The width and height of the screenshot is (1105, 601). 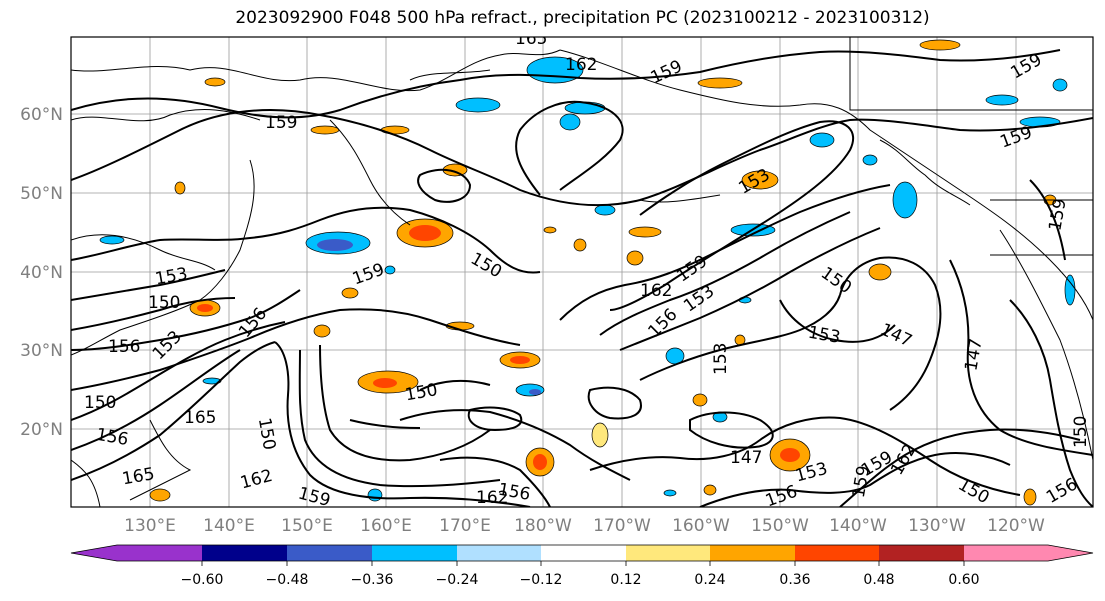 What do you see at coordinates (465, 526) in the screenshot?
I see `lon-label: 170°E` at bounding box center [465, 526].